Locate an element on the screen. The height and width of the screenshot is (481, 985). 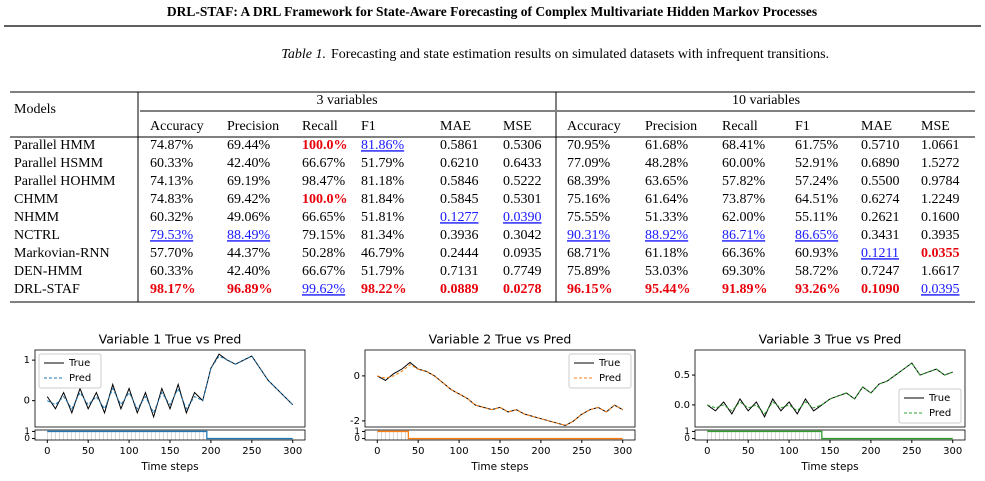
table-cell: 95.44% is located at coordinates (668, 289).